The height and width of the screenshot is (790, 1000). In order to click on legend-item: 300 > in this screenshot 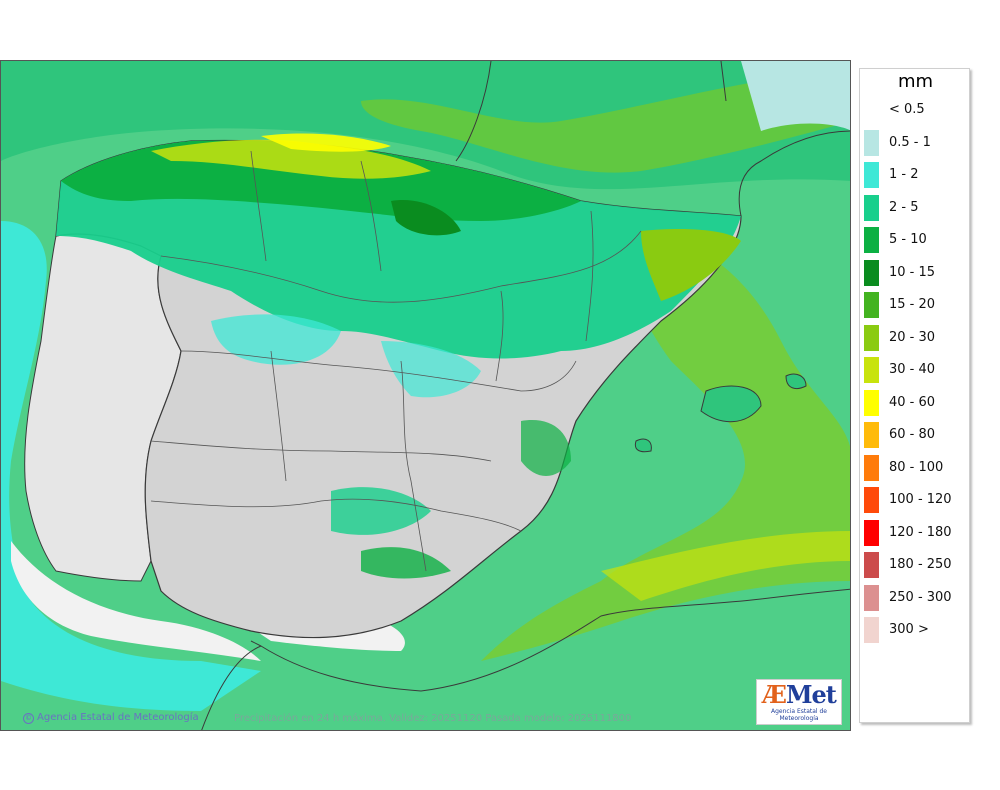, I will do `click(916, 630)`.